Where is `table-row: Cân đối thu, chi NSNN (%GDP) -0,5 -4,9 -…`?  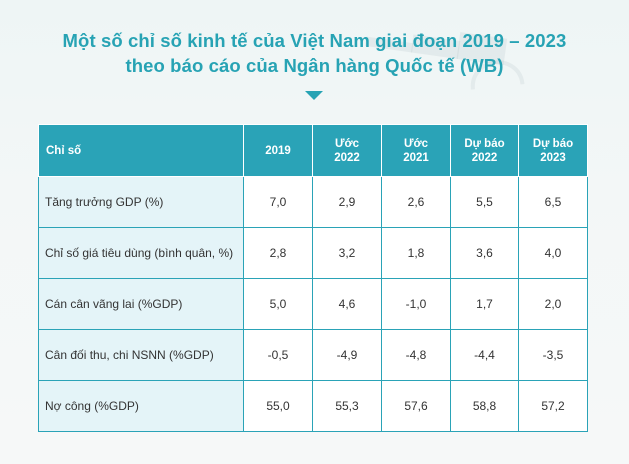 table-row: Cân đối thu, chi NSNN (%GDP) -0,5 -4,9 -… is located at coordinates (313, 355).